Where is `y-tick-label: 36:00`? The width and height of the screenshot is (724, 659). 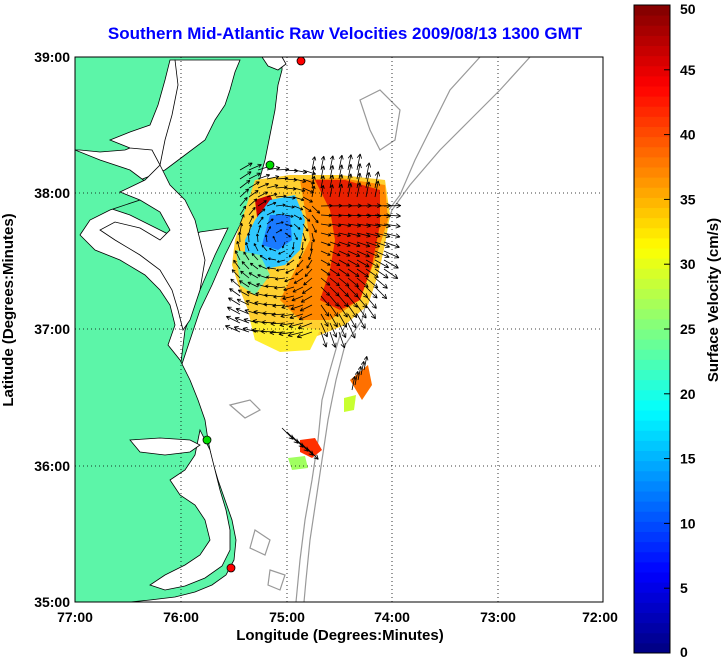
y-tick-label: 36:00 is located at coordinates (52, 466).